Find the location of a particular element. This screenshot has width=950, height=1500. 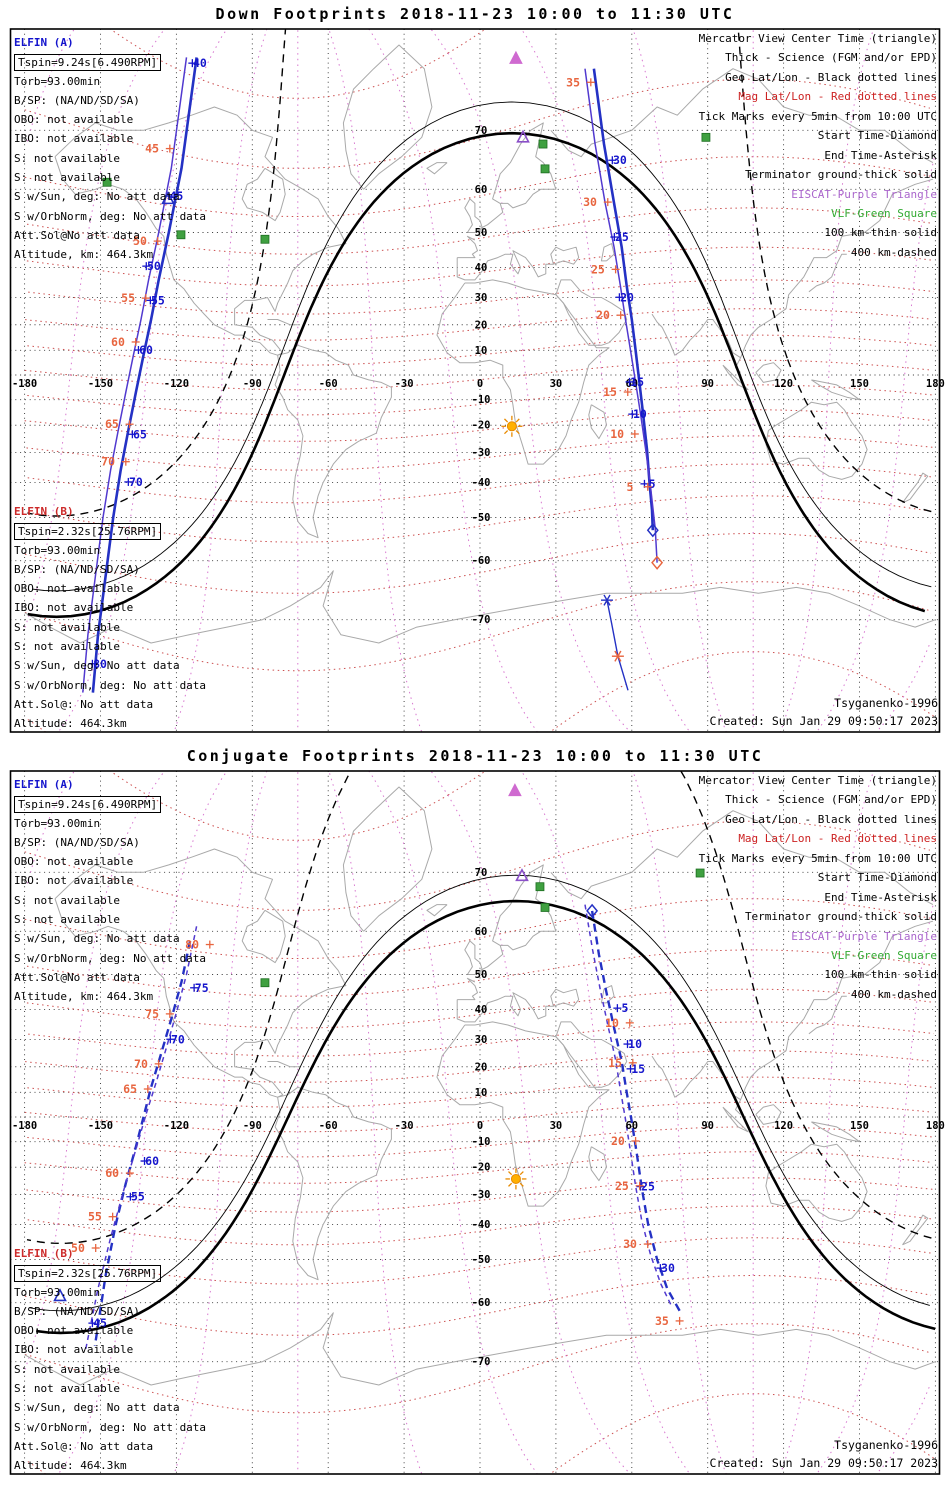

lon-tick-label: -90 is located at coordinates (252, 1126).